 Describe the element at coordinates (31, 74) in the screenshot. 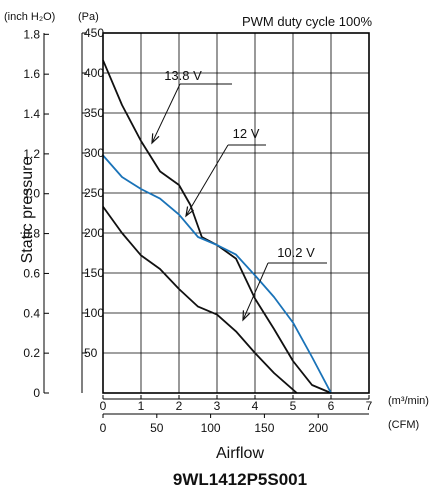

I see `y-tick-label-inh2o: 1.6` at that location.